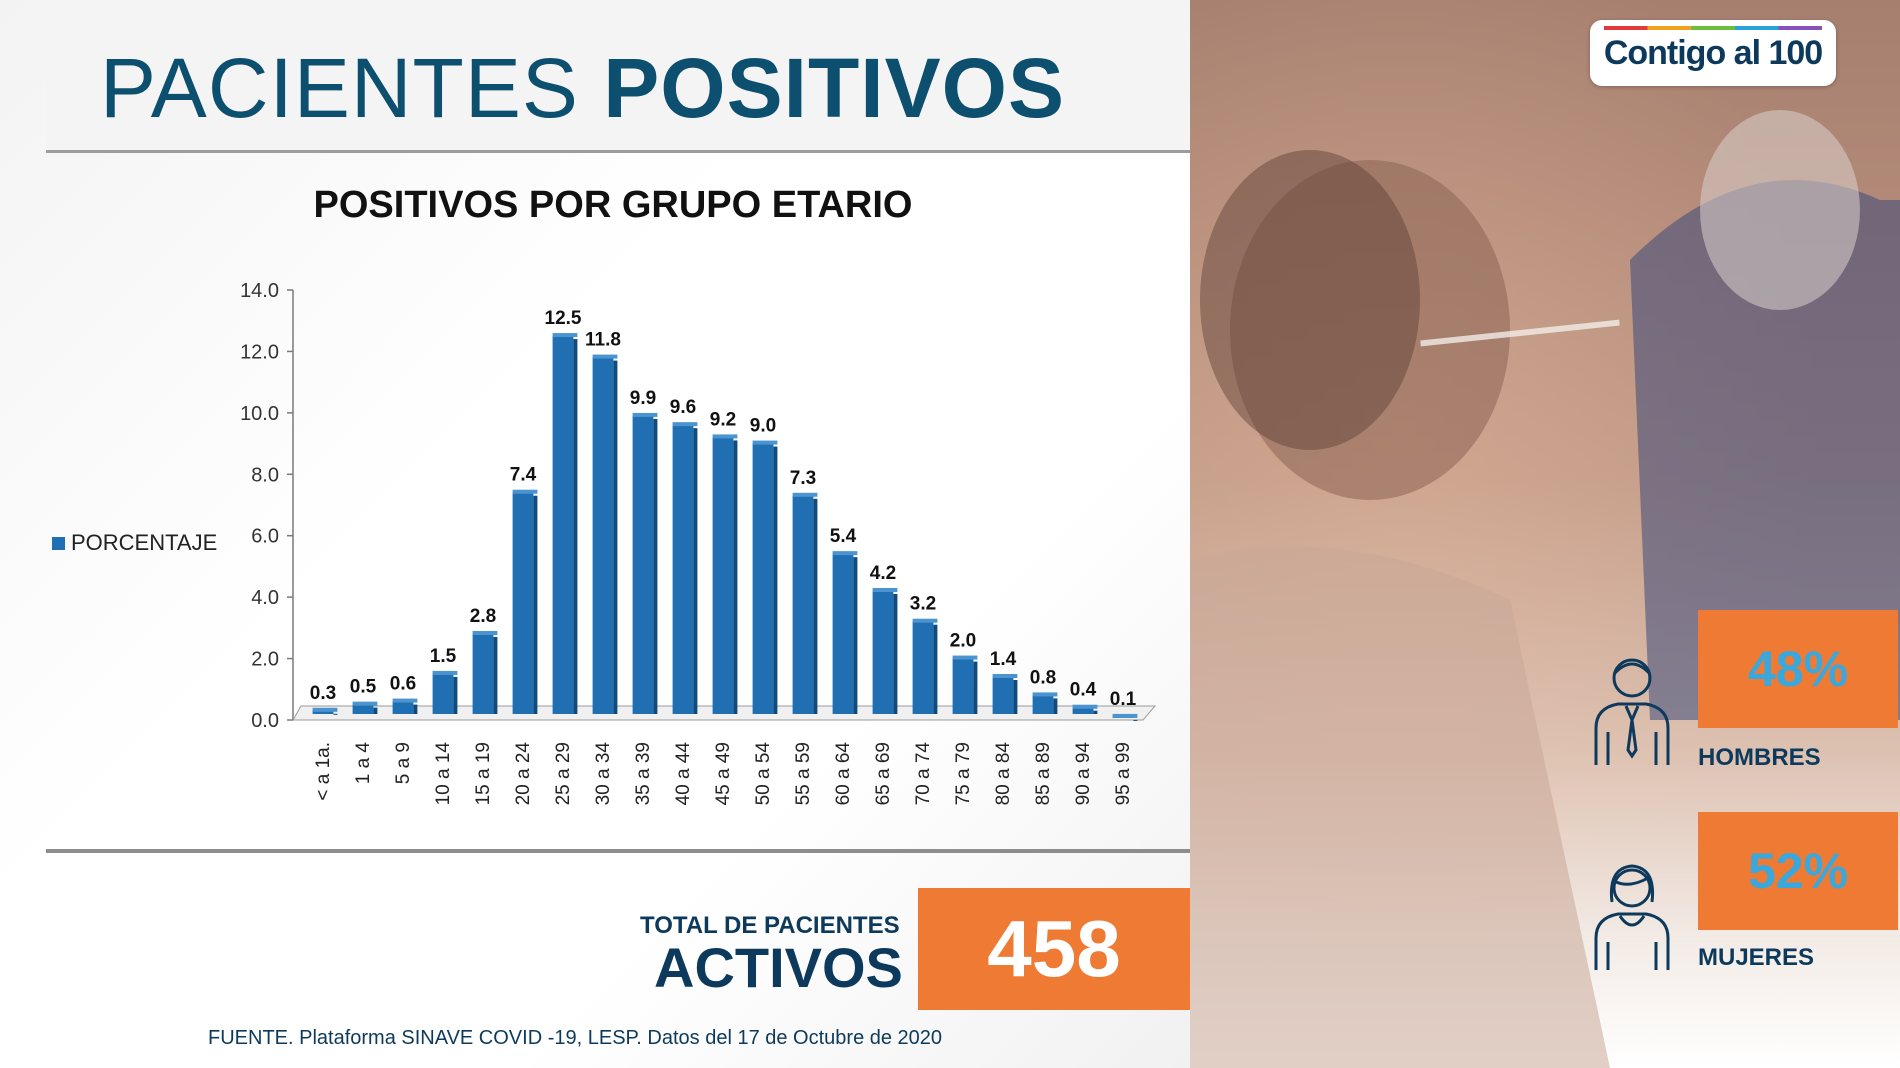 The width and height of the screenshot is (1900, 1068). Describe the element at coordinates (523, 475) in the screenshot. I see `data-label: 7.4` at that location.